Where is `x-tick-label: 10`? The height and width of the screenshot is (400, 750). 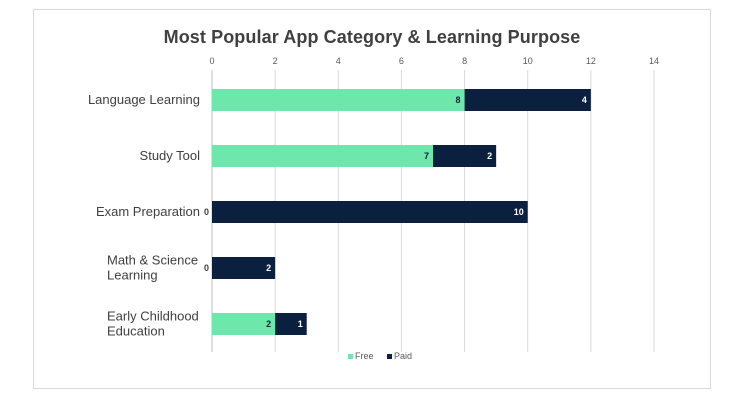
x-tick-label: 10 is located at coordinates (528, 61).